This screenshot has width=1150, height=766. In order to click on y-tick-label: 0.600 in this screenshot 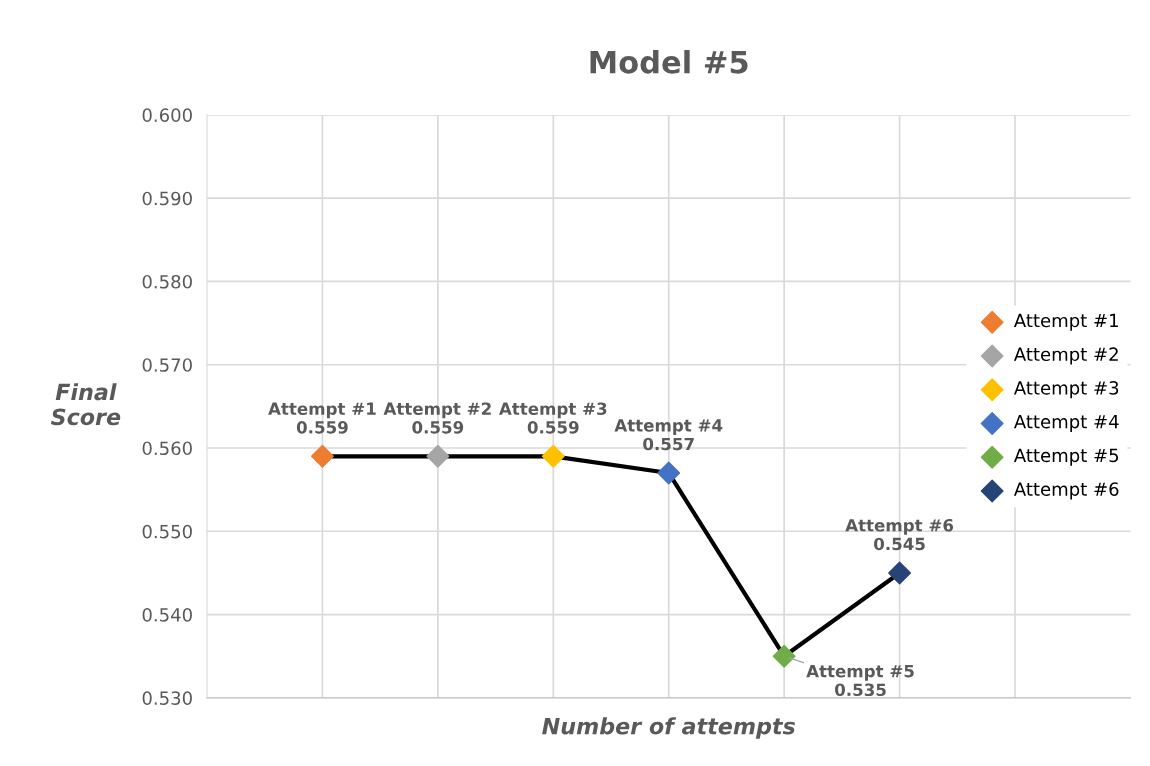, I will do `click(167, 115)`.